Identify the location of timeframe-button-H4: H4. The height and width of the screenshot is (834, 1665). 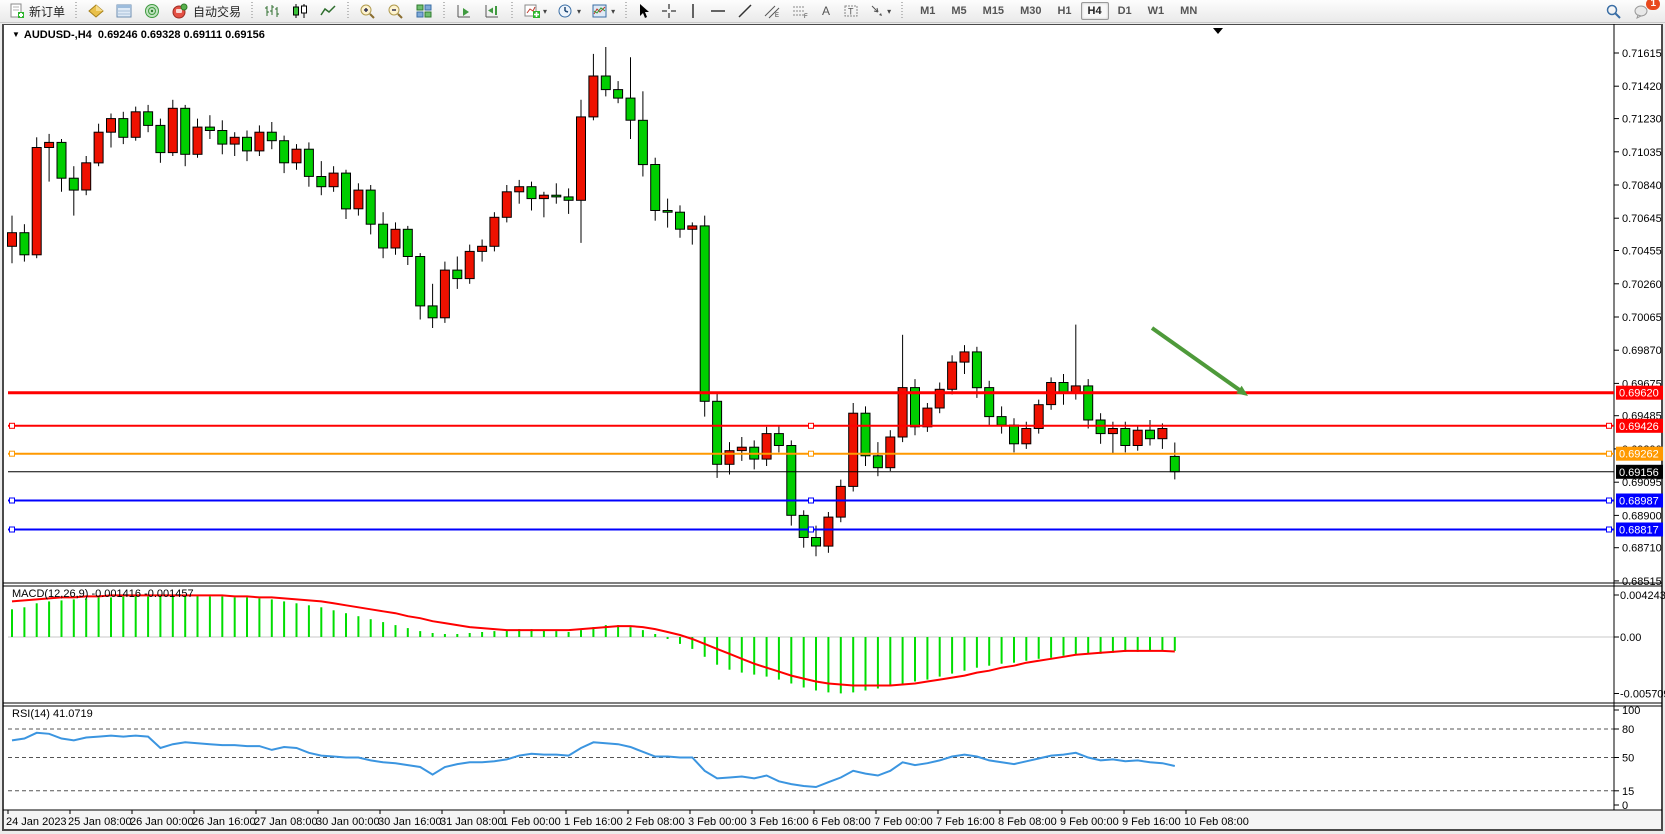
(1094, 11).